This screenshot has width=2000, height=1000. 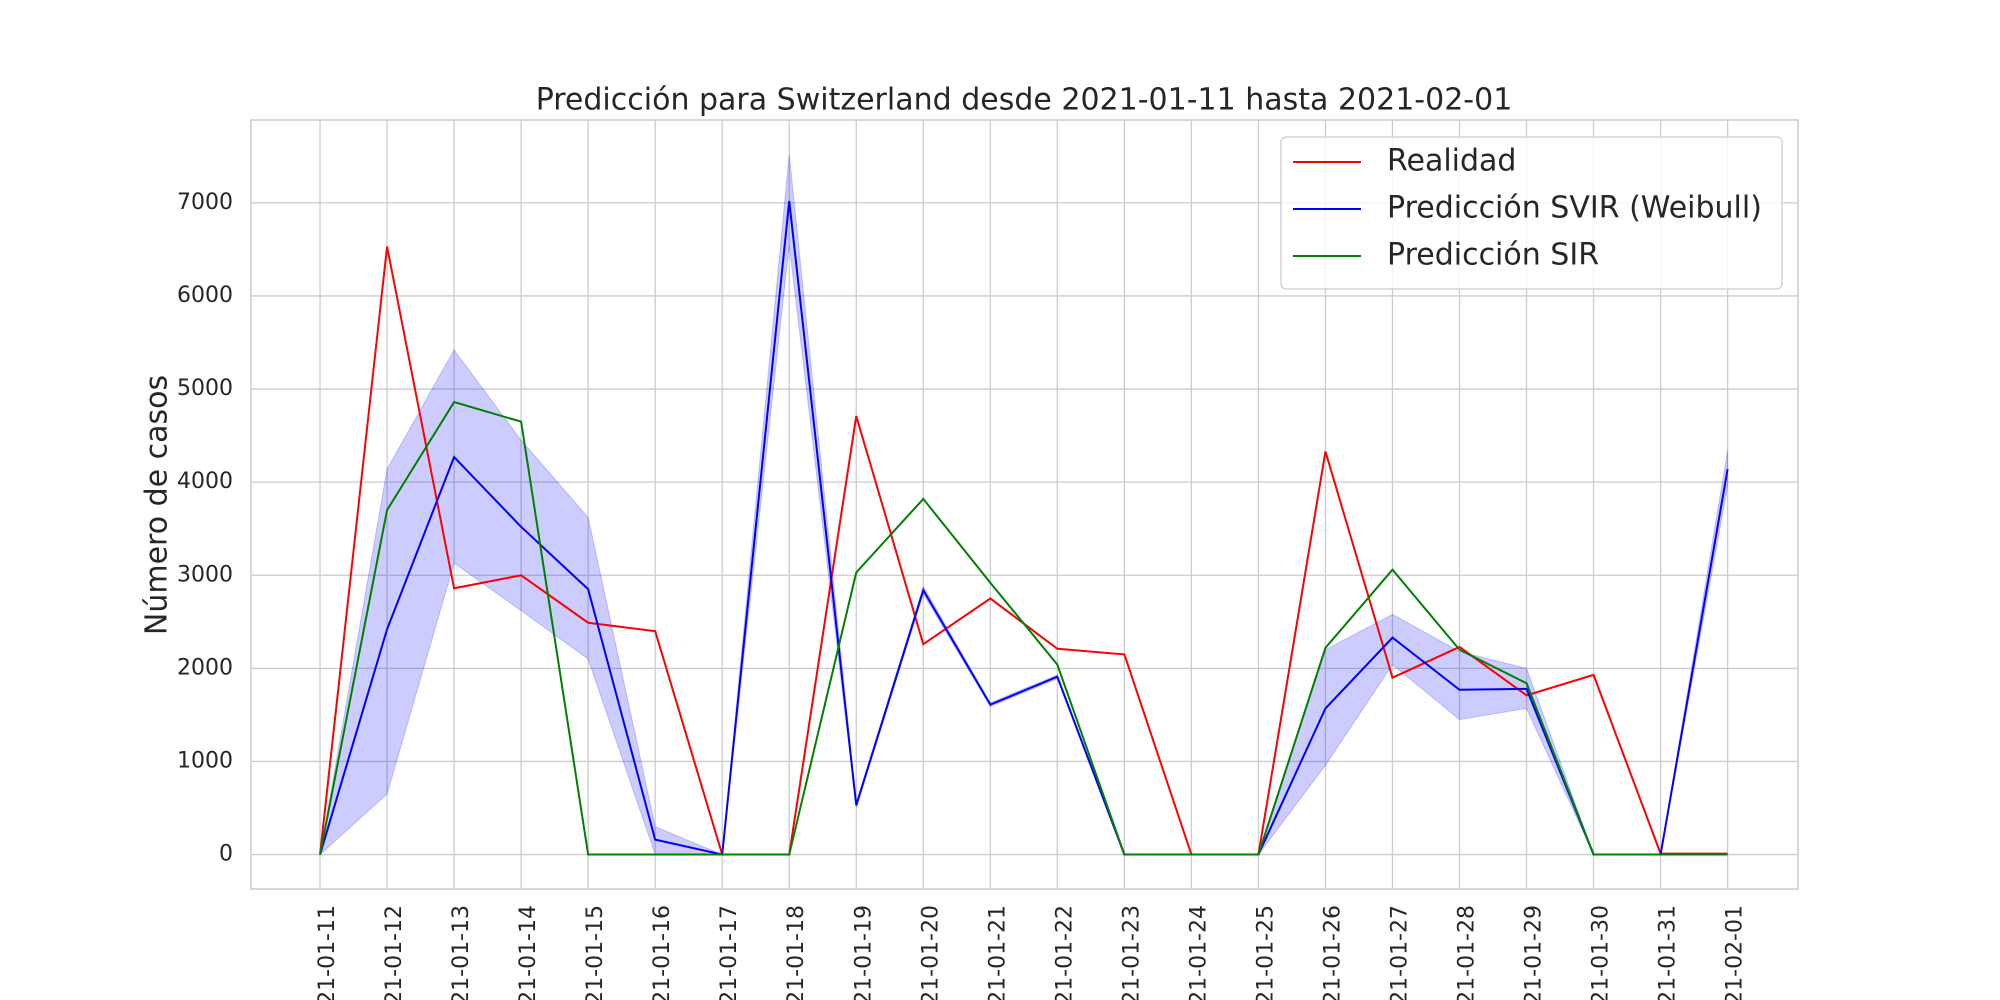 I want to click on y-tick-label: 5000, so click(x=205, y=388).